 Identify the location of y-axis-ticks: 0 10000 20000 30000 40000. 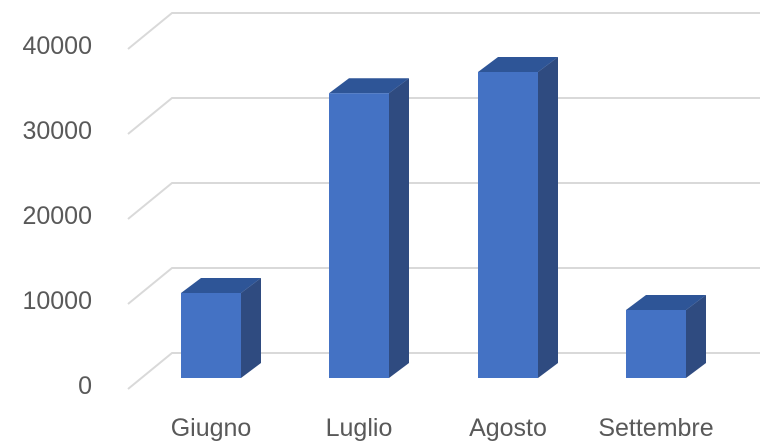
(57, 216).